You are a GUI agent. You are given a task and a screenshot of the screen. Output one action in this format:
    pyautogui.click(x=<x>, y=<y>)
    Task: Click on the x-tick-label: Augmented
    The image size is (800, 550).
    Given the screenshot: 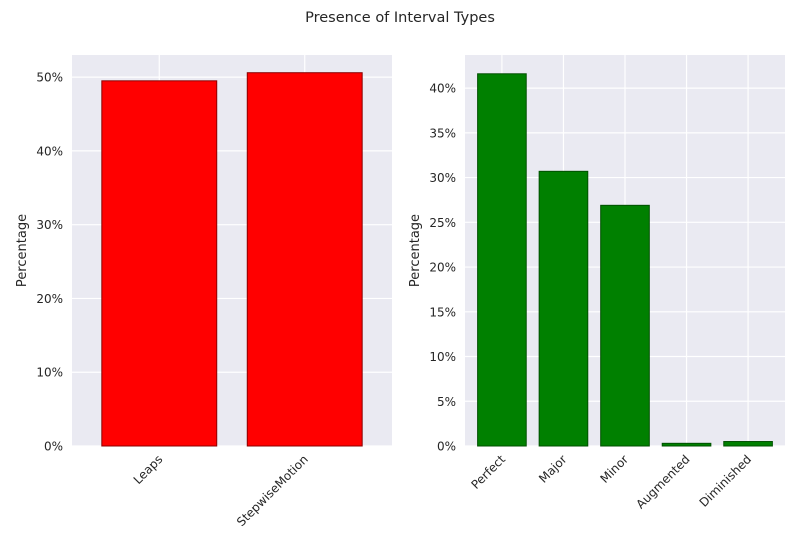 What is the action you would take?
    pyautogui.click(x=662, y=481)
    